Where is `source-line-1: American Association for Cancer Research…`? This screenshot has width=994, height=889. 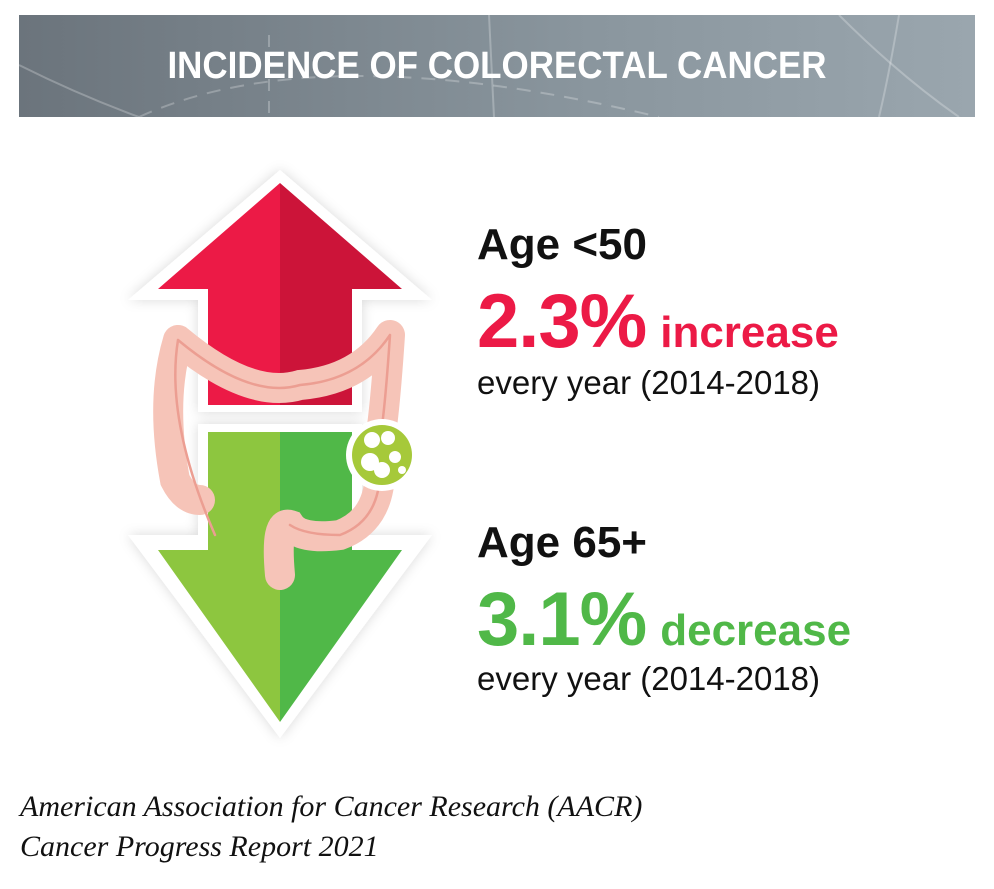
source-line-1: American Association for Cancer Research… is located at coordinates (331, 806).